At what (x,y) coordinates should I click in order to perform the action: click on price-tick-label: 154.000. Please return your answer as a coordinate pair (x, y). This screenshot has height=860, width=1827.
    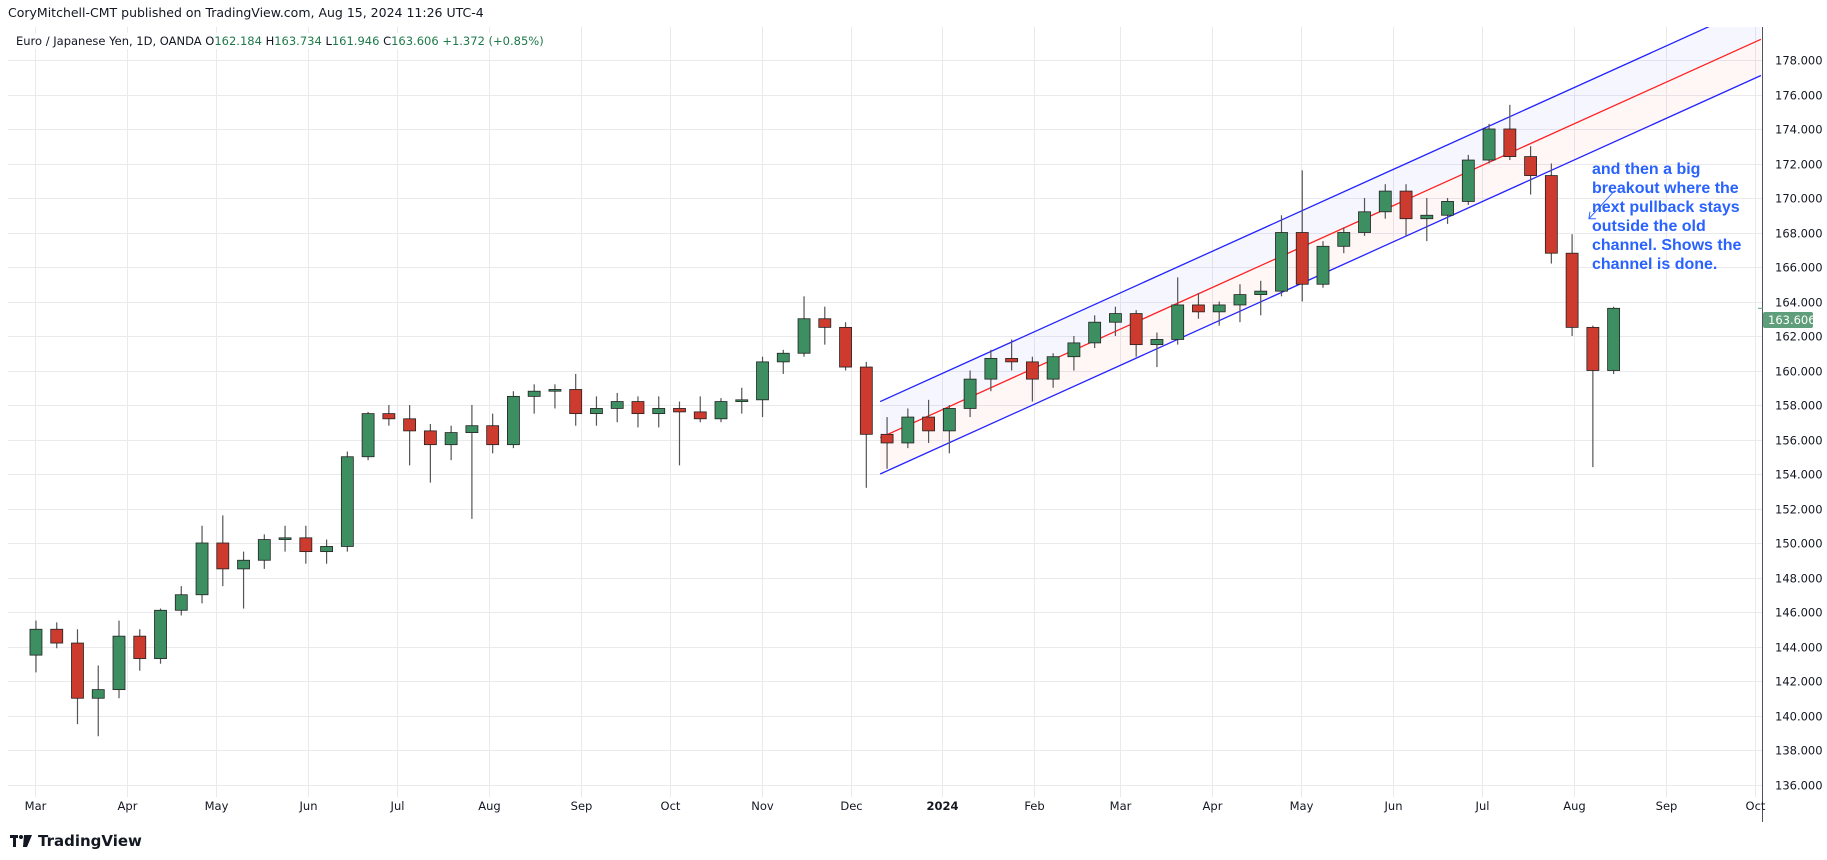
    Looking at the image, I should click on (1799, 475).